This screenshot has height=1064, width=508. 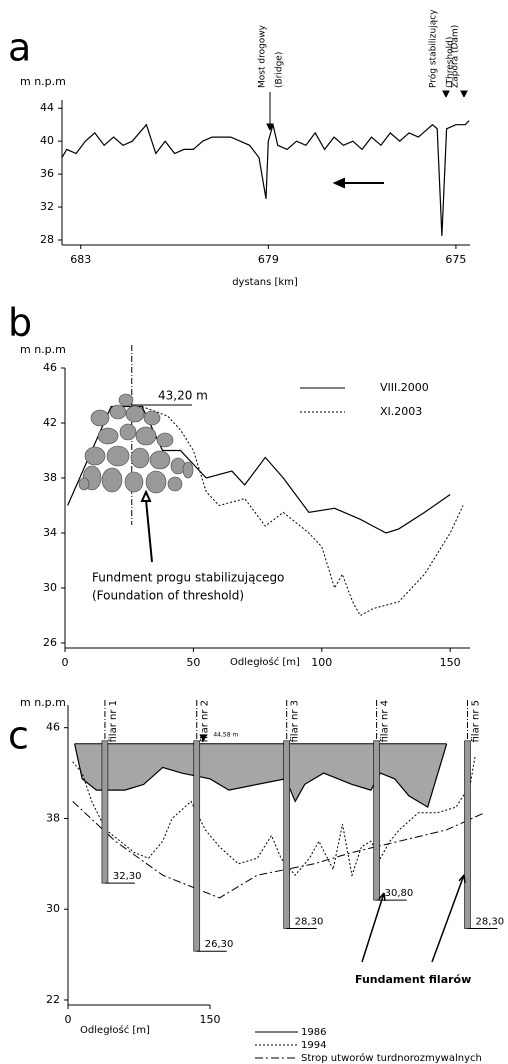 What do you see at coordinates (401, 411) in the screenshot?
I see `legend-label: XI.2003` at bounding box center [401, 411].